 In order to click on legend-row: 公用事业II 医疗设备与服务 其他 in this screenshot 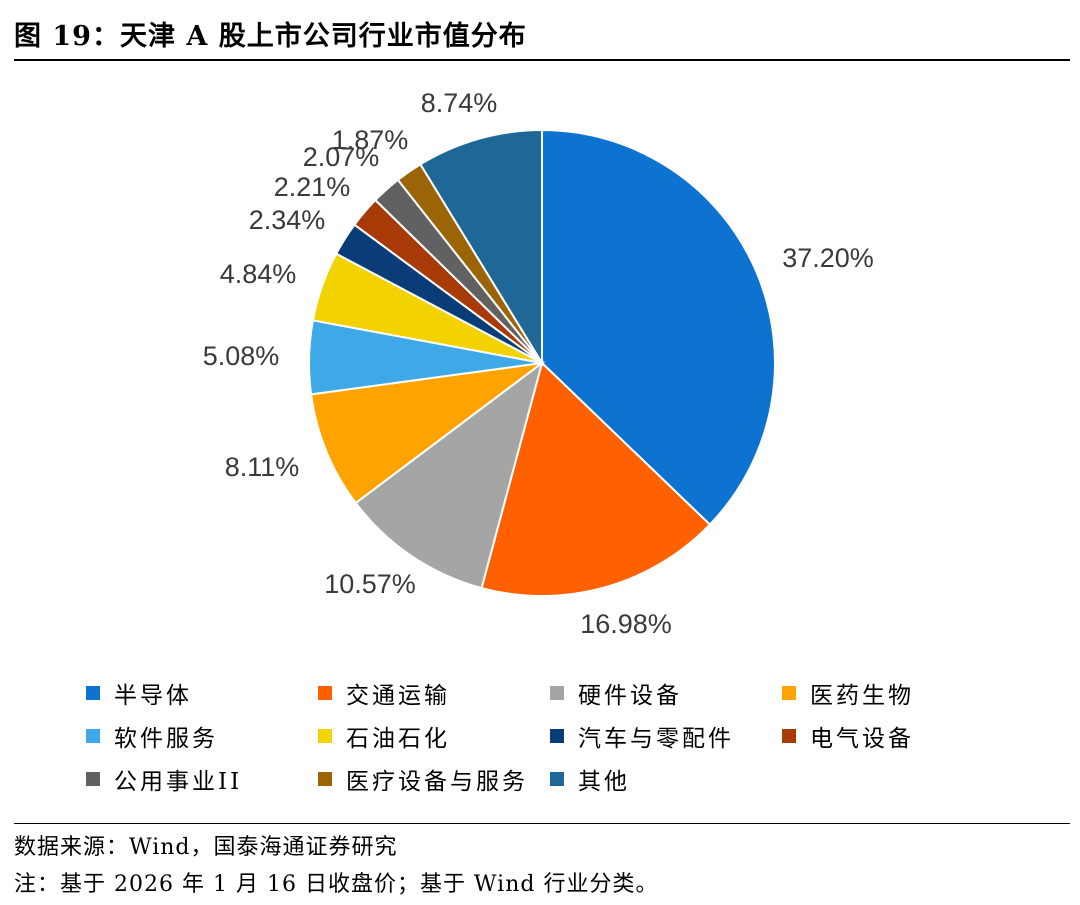, I will do `click(566, 778)`.